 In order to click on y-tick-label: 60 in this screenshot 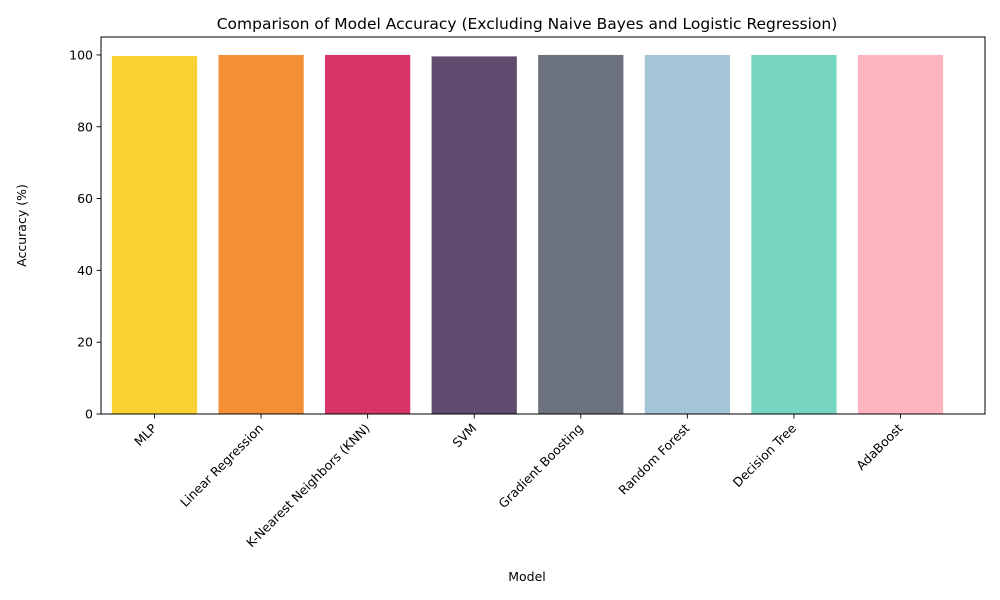, I will do `click(85, 198)`.